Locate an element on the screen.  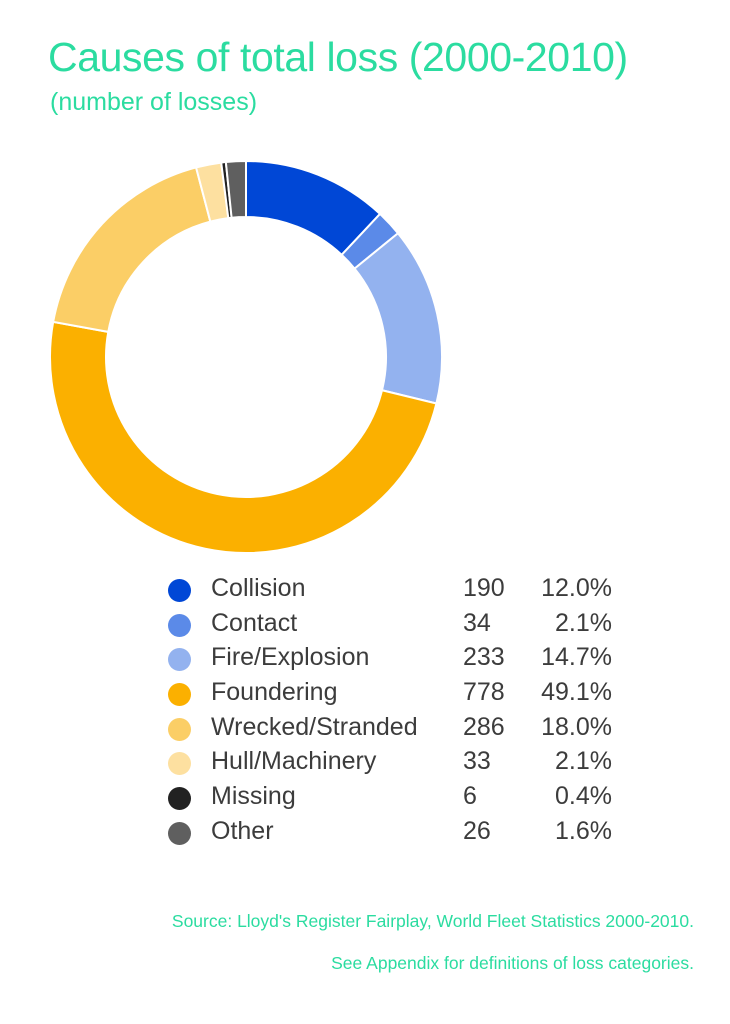
legend-percent: 49.1% is located at coordinates (576, 692).